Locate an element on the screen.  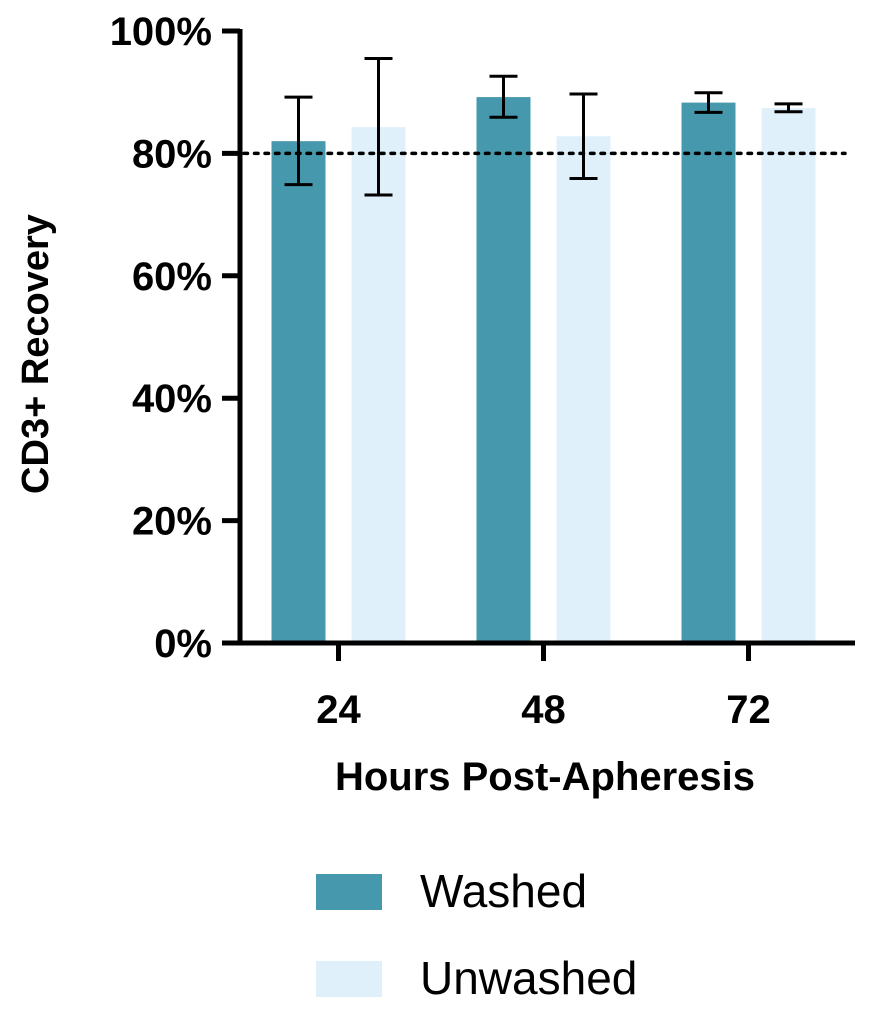
error-bars-layer is located at coordinates (543, 127).